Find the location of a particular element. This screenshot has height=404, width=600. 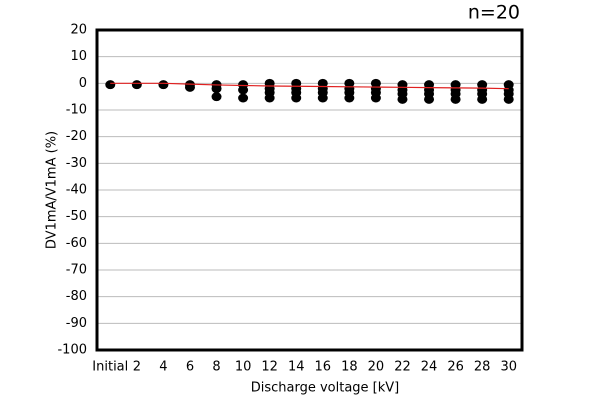

y-tick-label: 10 is located at coordinates (78, 56).